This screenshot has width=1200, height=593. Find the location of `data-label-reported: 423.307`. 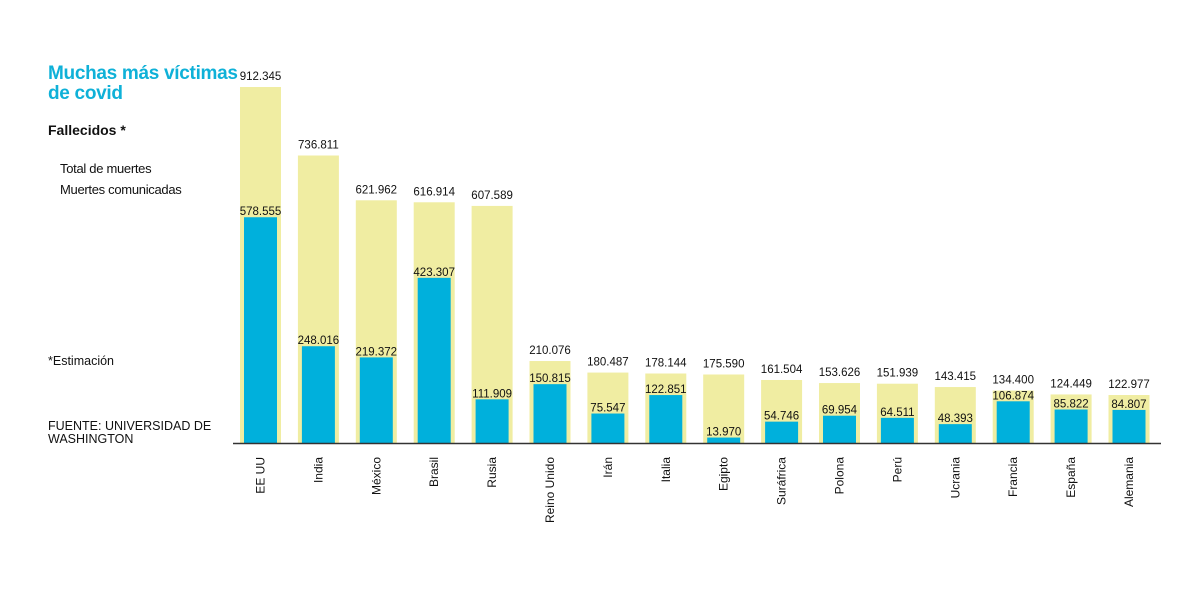

data-label-reported: 423.307 is located at coordinates (434, 273).